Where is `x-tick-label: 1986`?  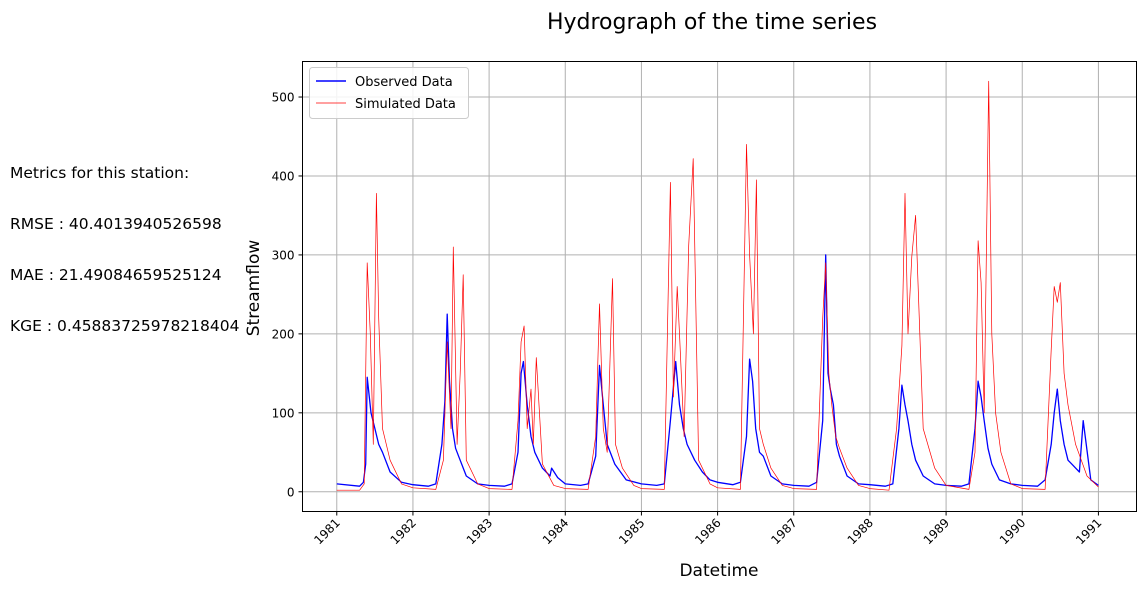
x-tick-label: 1986 is located at coordinates (707, 531).